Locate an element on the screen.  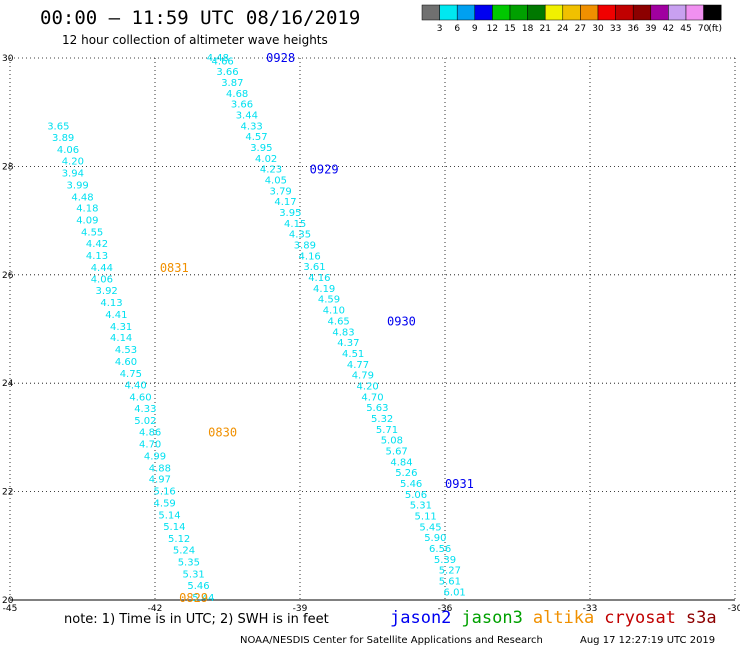
swh-data-point: 4.55 is located at coordinates (92, 233).